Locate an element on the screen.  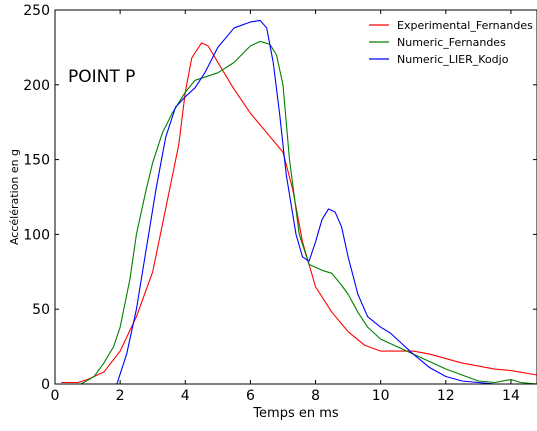
legend-label-1: Numeric_Fernandes is located at coordinates (451, 42).